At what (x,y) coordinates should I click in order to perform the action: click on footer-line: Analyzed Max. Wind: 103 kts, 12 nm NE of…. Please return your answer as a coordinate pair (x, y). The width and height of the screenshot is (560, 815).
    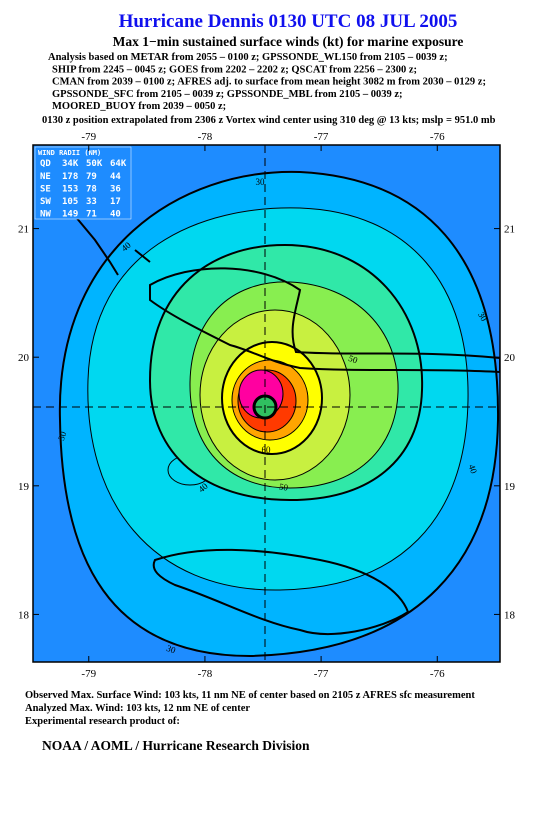
    Looking at the image, I should click on (137, 708).